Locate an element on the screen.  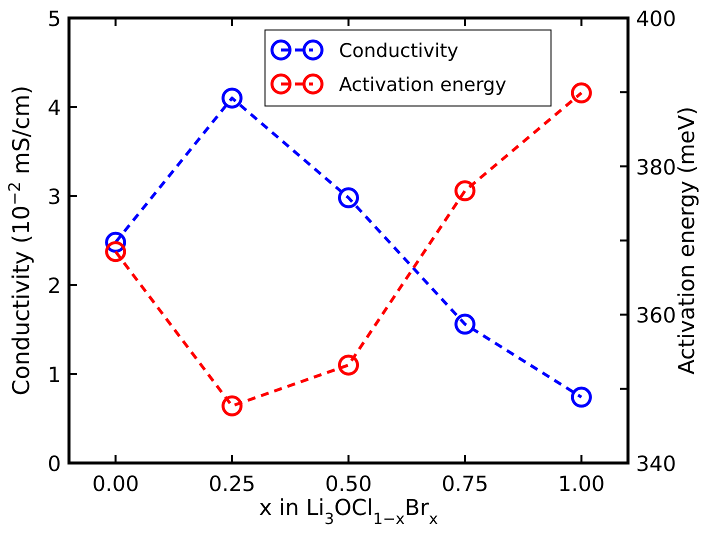
y-tick-label: 5 is located at coordinates (54, 19).